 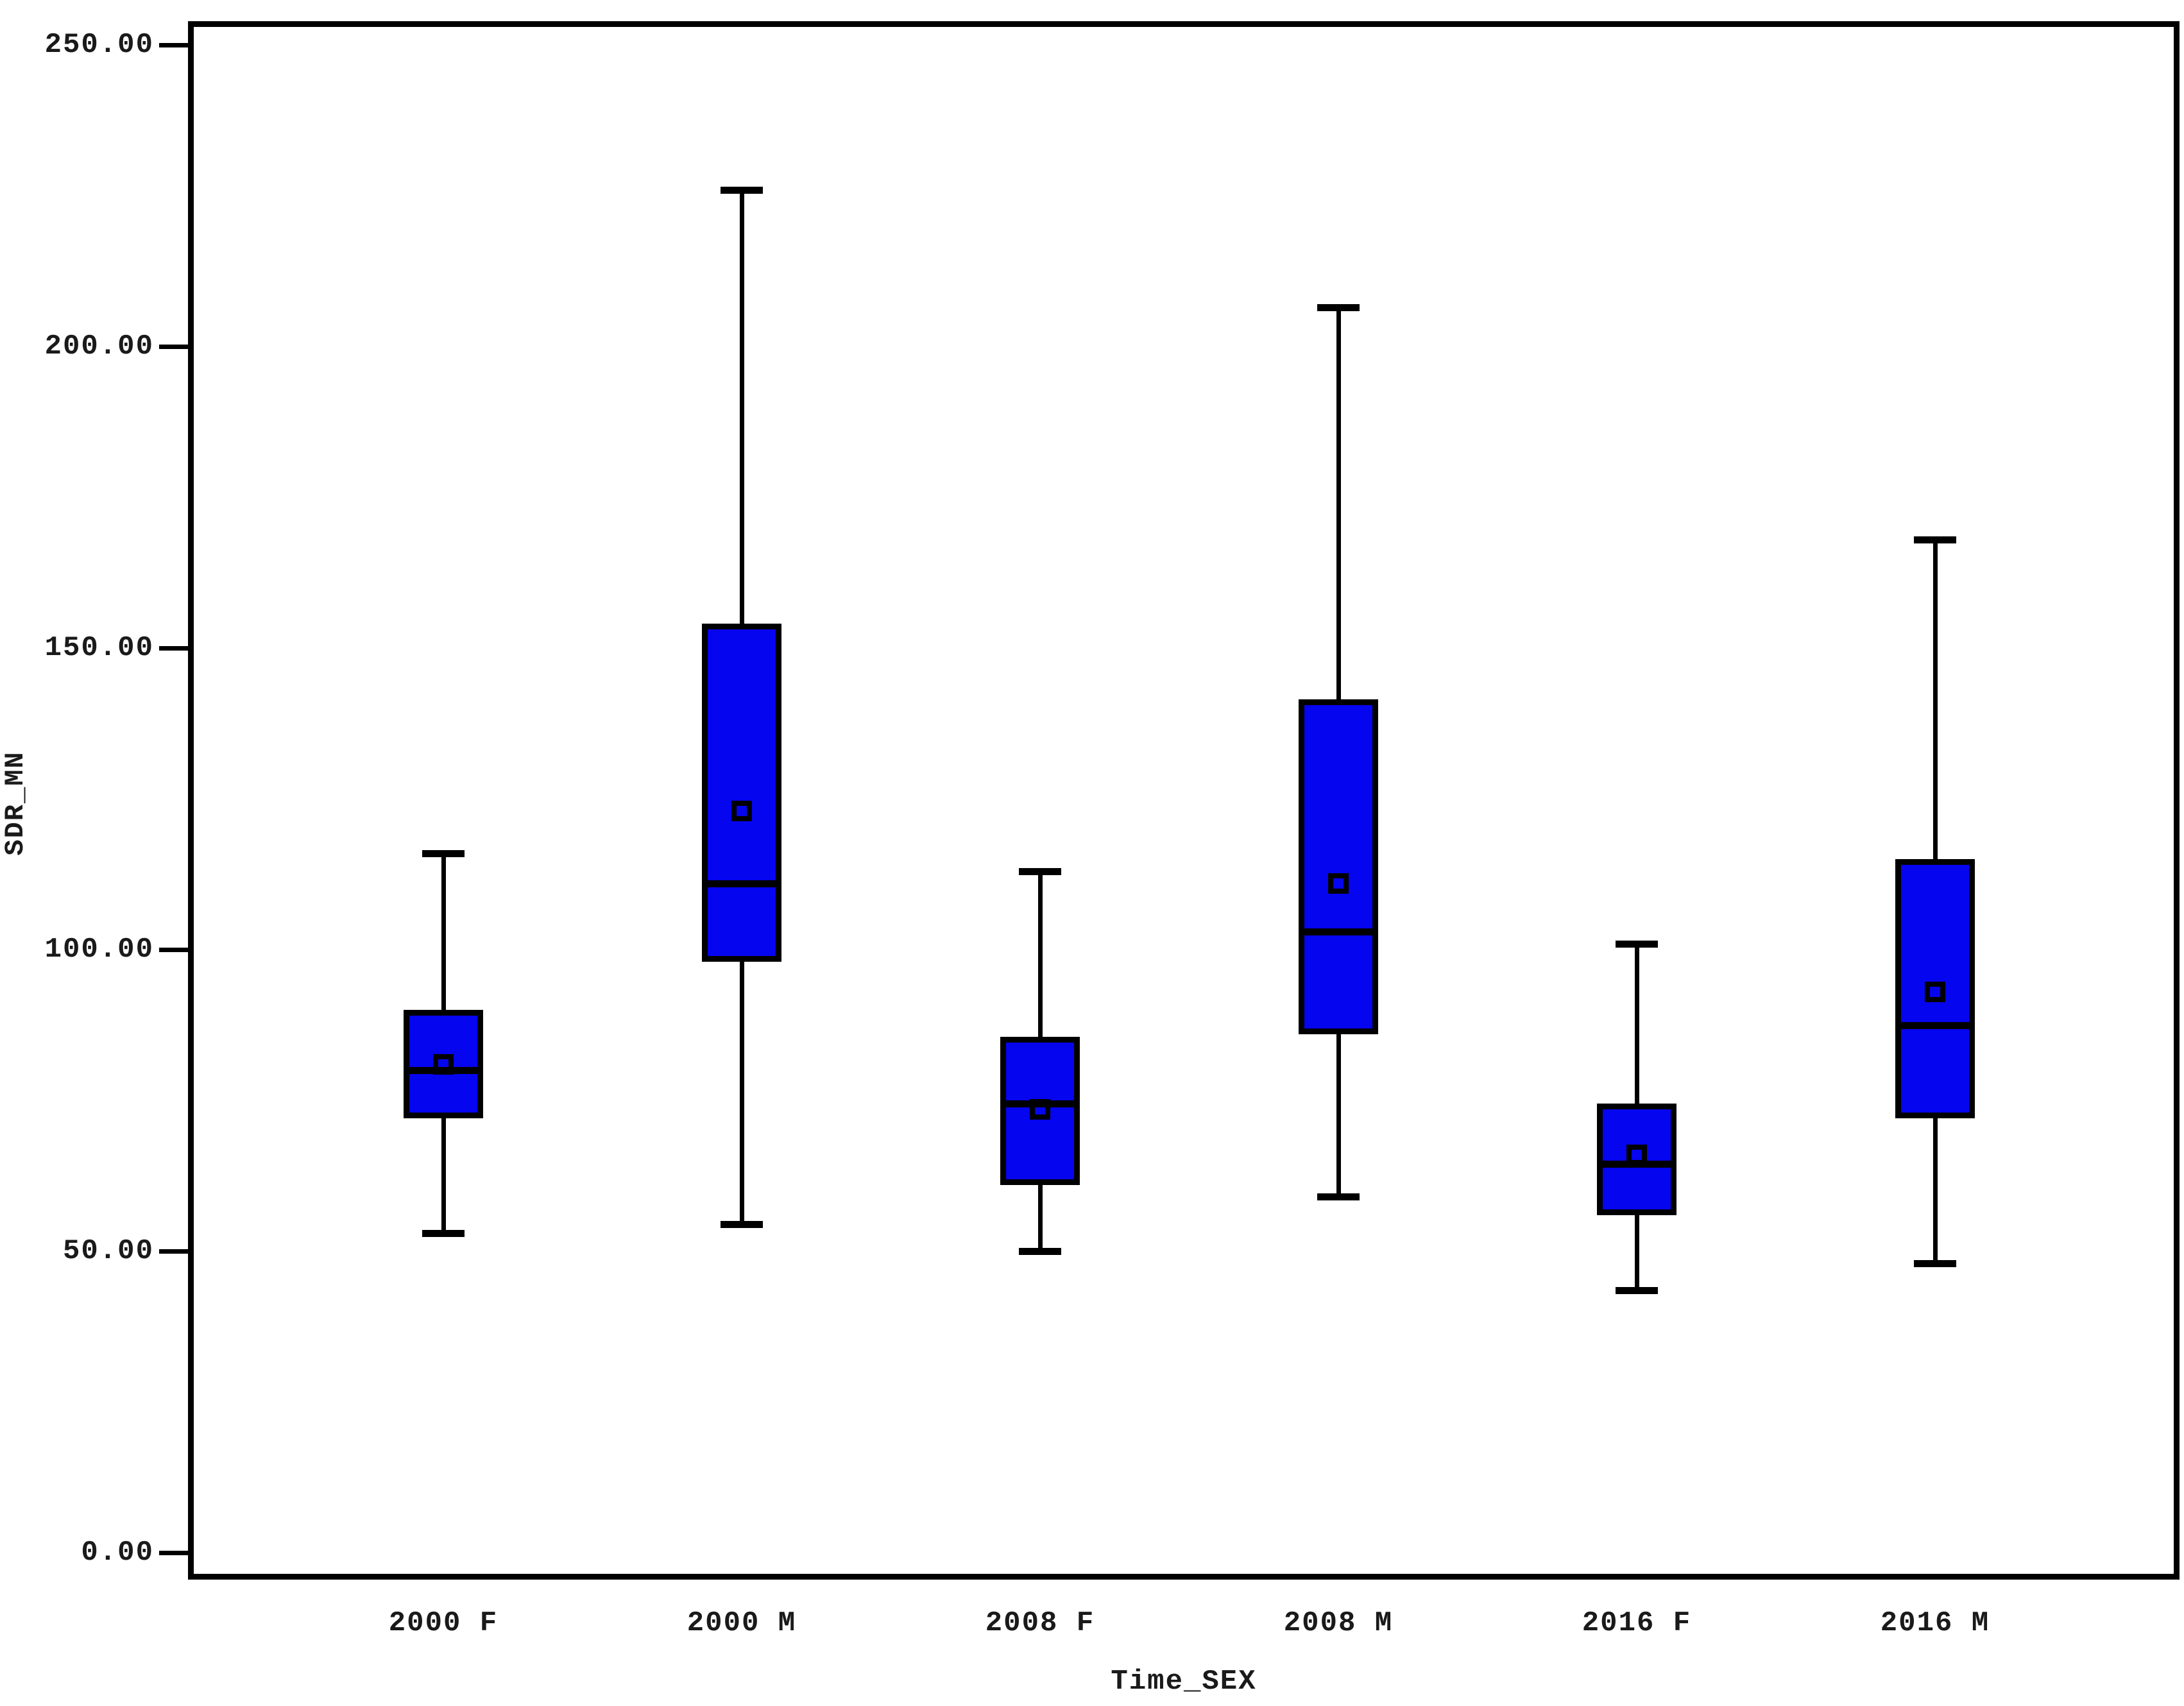 I want to click on x-axis-category-label: 2016 M, so click(x=1935, y=1623).